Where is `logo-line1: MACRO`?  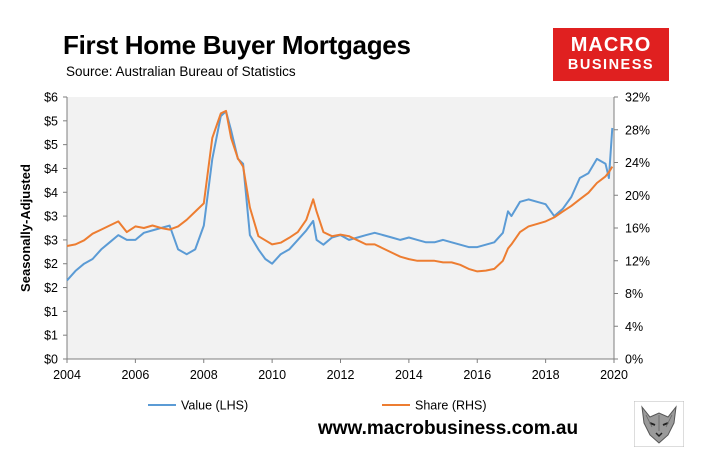
logo-line1: MACRO is located at coordinates (611, 45).